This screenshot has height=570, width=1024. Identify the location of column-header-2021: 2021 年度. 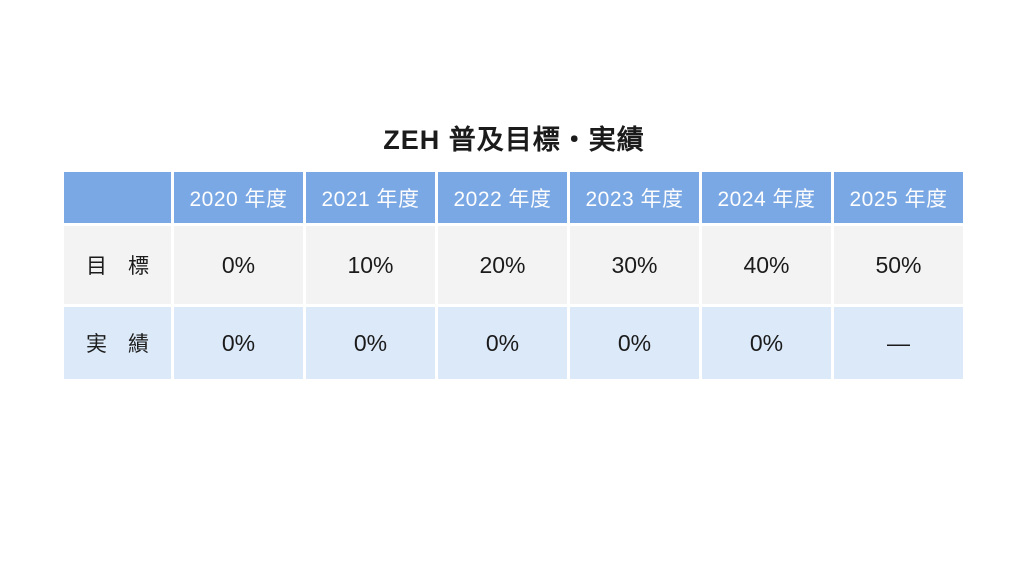
(370, 197).